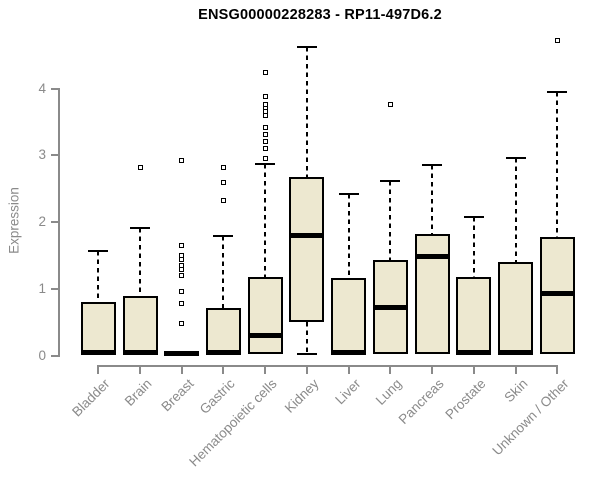  Describe the element at coordinates (328, 365) in the screenshot. I see `x-axis` at that location.